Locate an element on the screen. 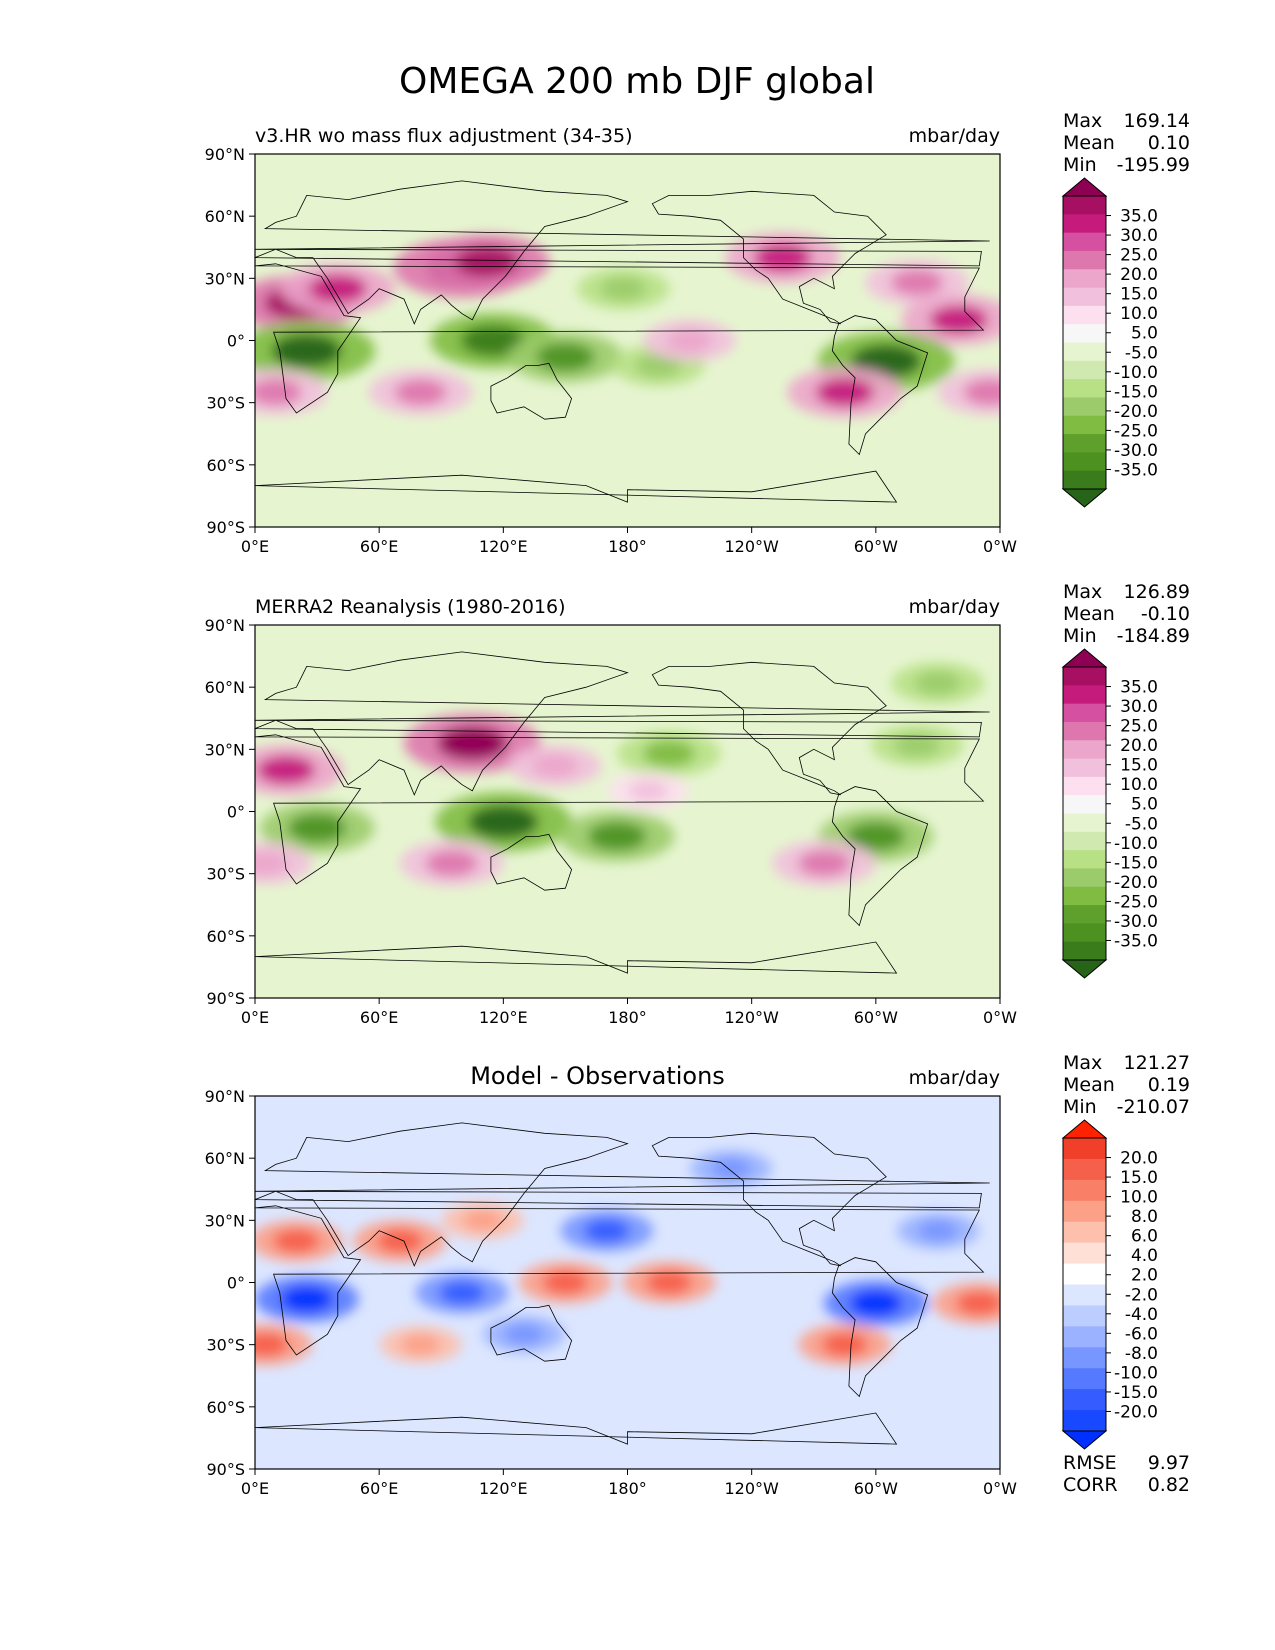  figure-title: OMEGA 200 mb DJF global is located at coordinates (637, 81).